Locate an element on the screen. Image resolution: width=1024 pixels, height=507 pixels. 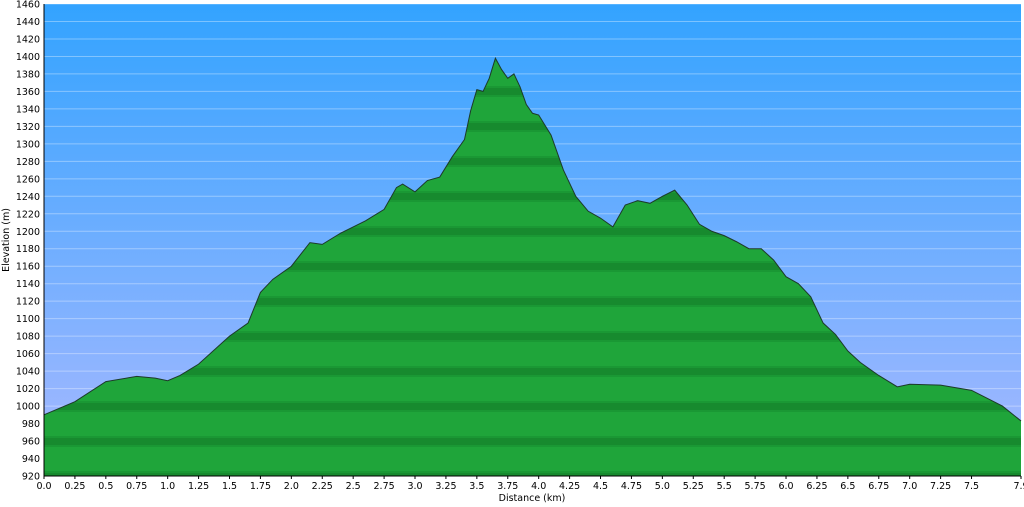
y-tick-label: 1260 is located at coordinates (28, 179).